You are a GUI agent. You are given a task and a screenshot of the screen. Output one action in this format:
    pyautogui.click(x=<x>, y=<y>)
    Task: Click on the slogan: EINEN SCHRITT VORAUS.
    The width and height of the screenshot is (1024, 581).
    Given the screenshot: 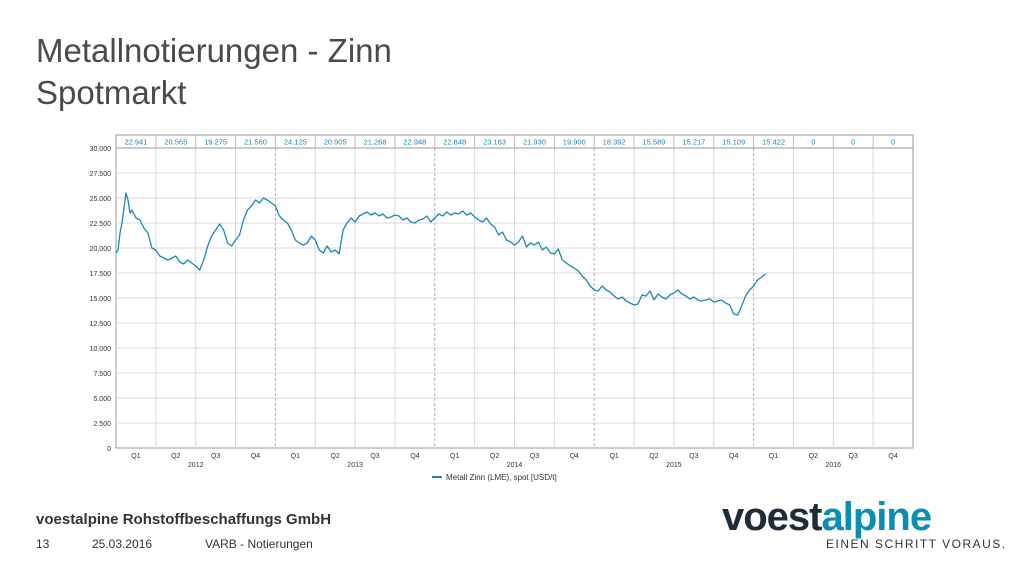 What is the action you would take?
    pyautogui.click(x=916, y=544)
    